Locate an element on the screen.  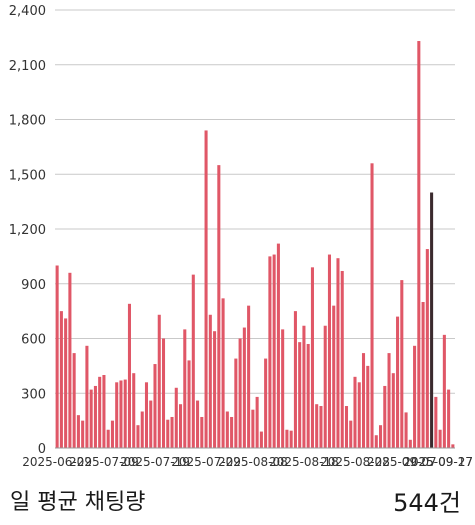
x-tick-label: 2025-09-07 is located at coordinates (402, 462).